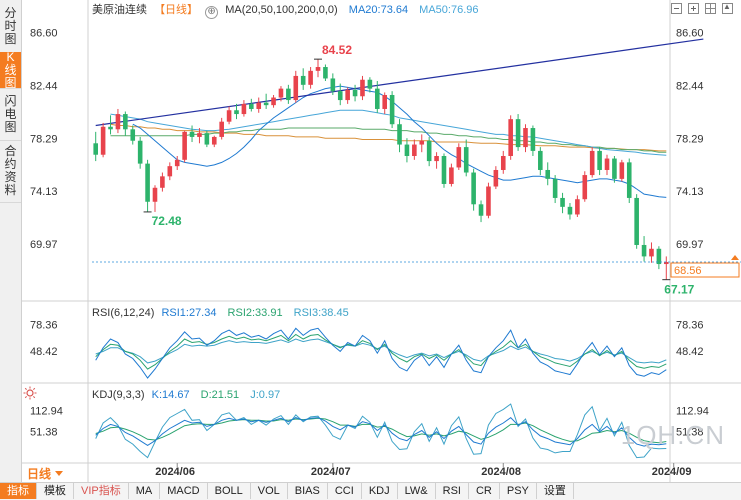 The image size is (741, 500). I want to click on kdj-header: KDJ(9,3,3) K:14.67 D:21.51 J:0.97, so click(188, 395).